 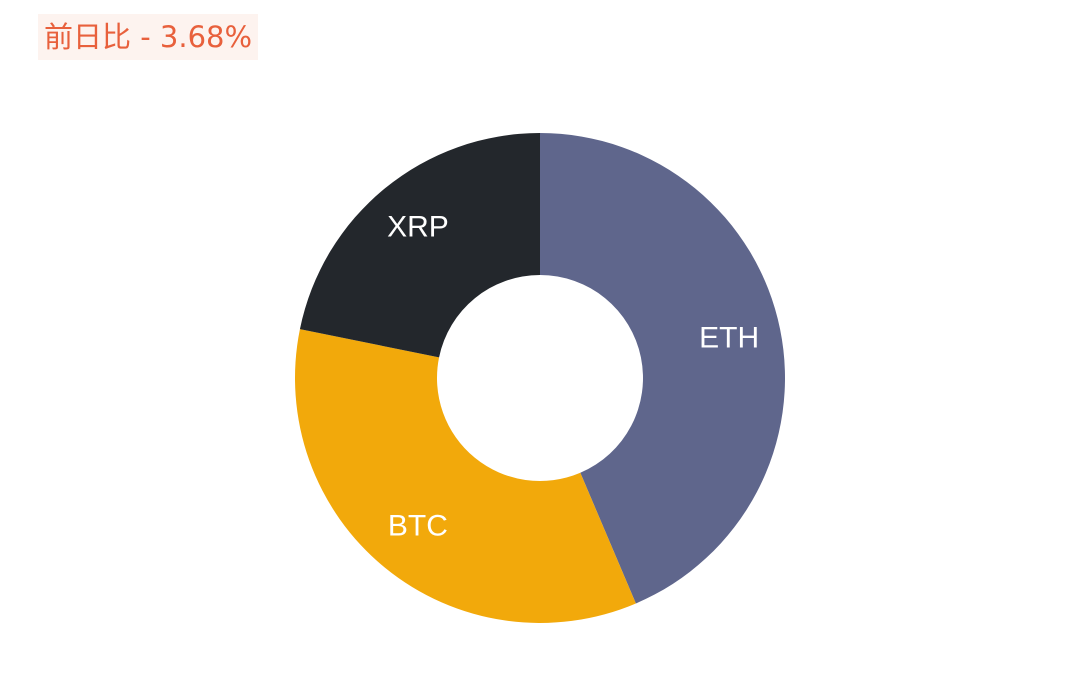 What do you see at coordinates (418, 525) in the screenshot?
I see `slice-label-btc: BTC` at bounding box center [418, 525].